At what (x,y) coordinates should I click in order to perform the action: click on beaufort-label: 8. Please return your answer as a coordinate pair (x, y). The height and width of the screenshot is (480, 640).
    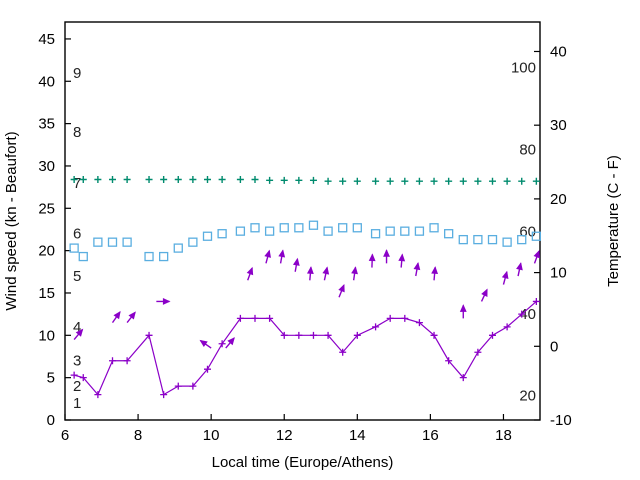
    Looking at the image, I should click on (77, 132).